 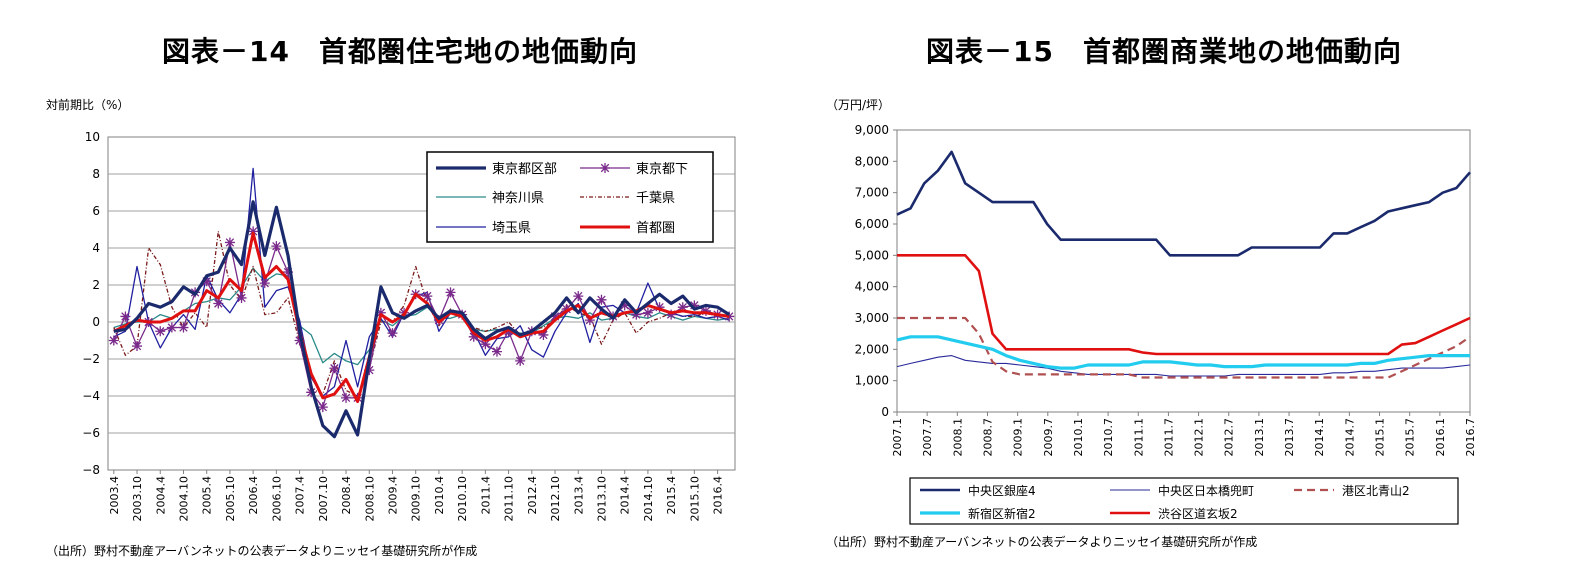 I want to click on legend-label: 渋谷区道玄坂2, so click(x=1198, y=513).